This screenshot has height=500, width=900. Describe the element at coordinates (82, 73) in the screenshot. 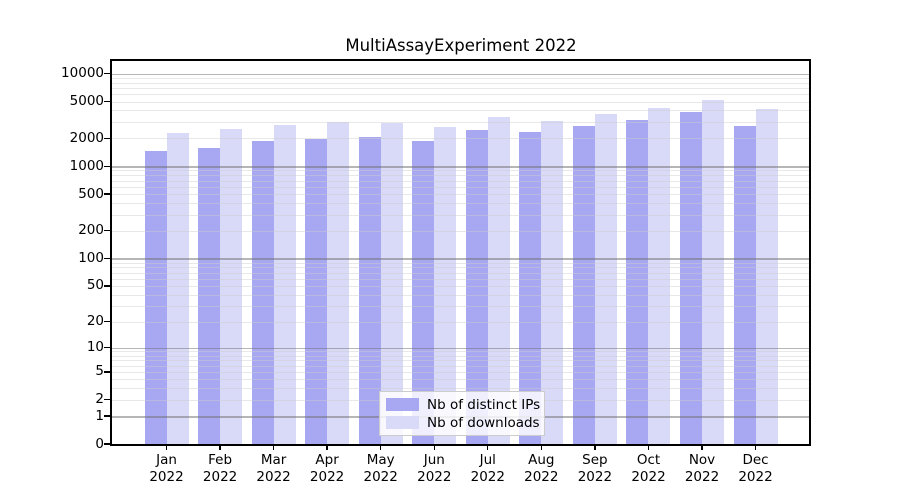

I see `y-tick-label-10000: 10000` at that location.